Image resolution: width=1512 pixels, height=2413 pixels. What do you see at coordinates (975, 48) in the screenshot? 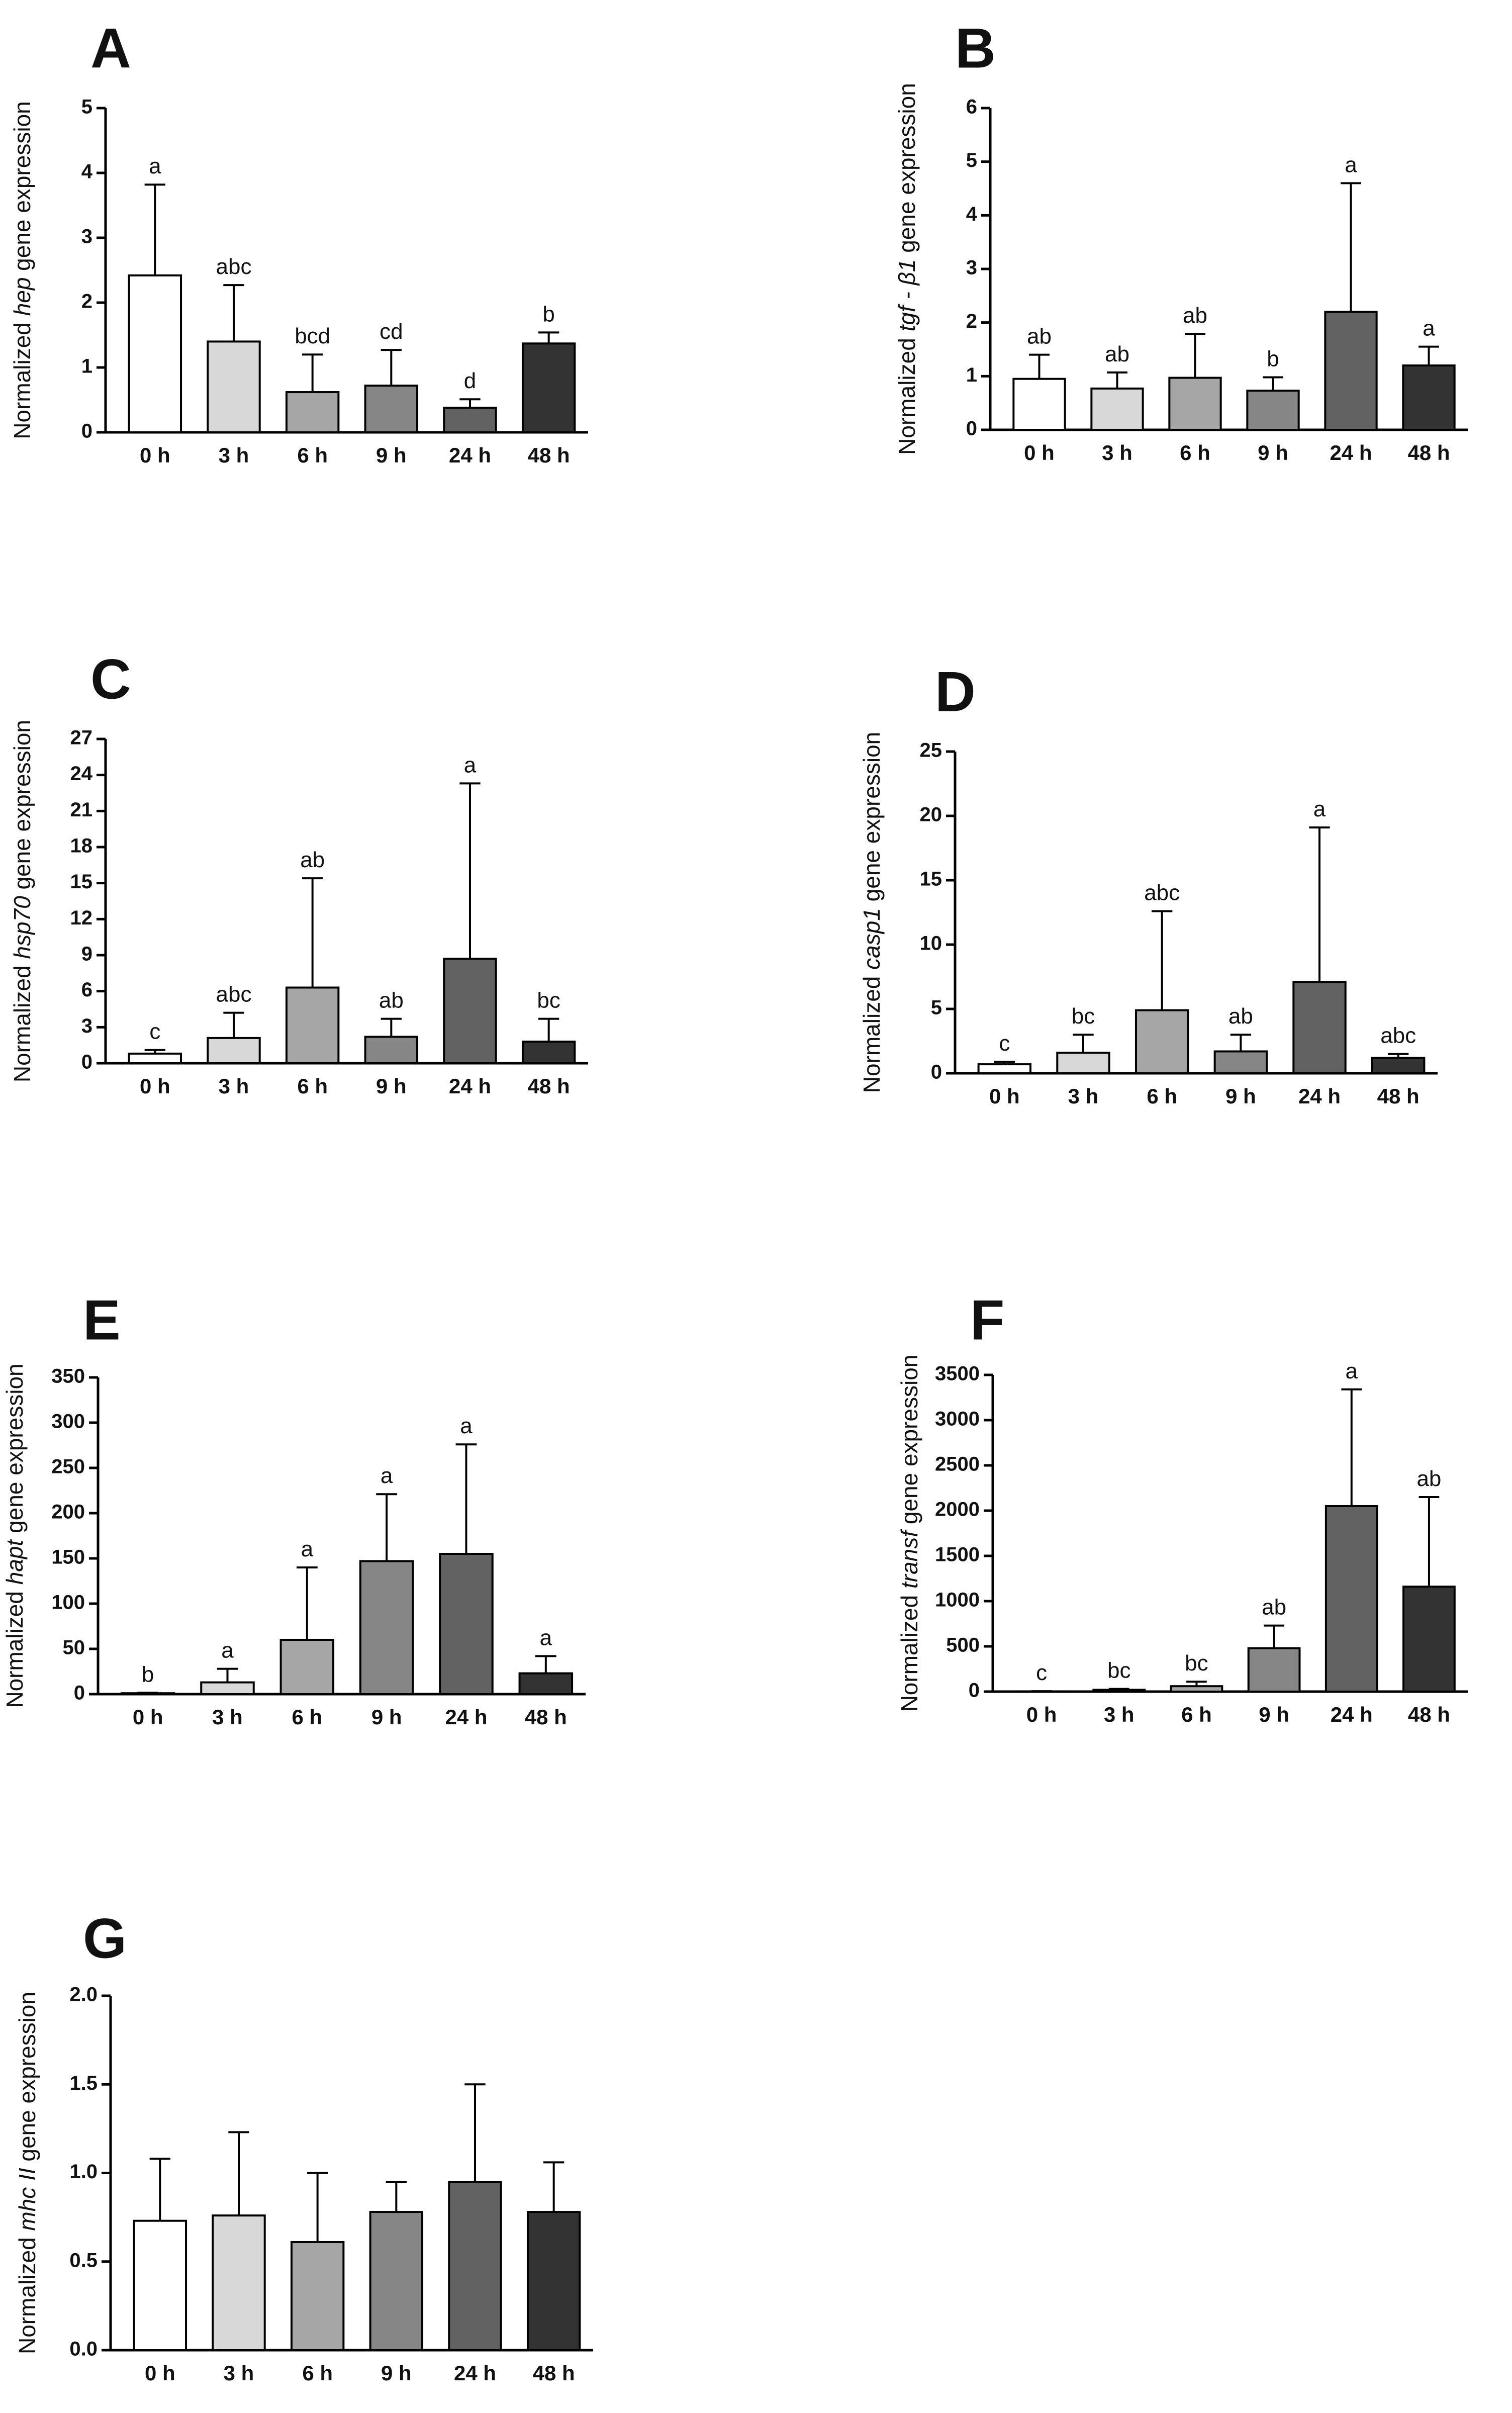
I see `panel-letter: B` at bounding box center [975, 48].